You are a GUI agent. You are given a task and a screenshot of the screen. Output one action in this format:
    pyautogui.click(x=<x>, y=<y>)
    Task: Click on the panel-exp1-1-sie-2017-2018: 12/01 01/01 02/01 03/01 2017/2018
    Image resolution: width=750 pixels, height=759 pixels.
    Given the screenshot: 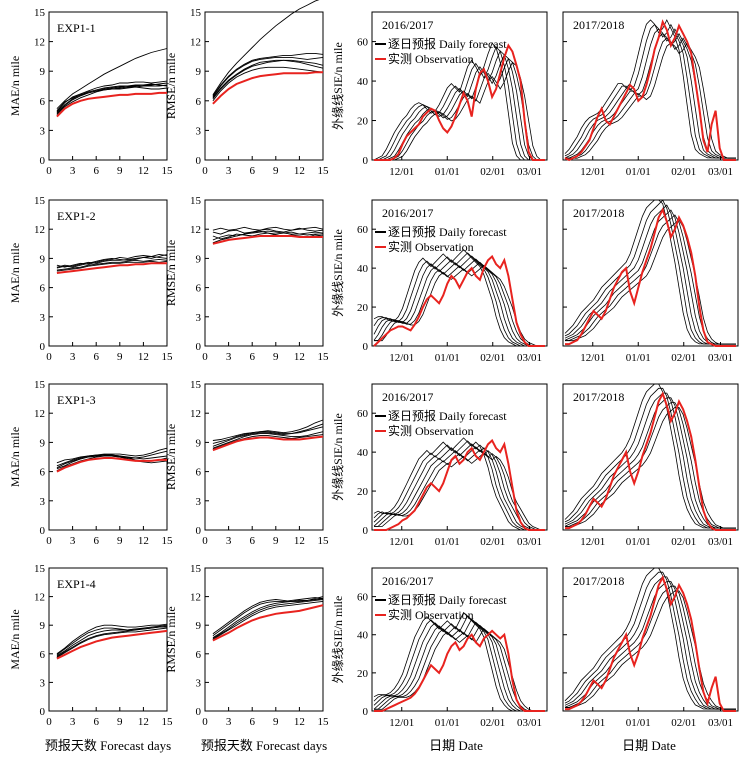 What is the action you would take?
    pyautogui.click(x=650, y=94)
    